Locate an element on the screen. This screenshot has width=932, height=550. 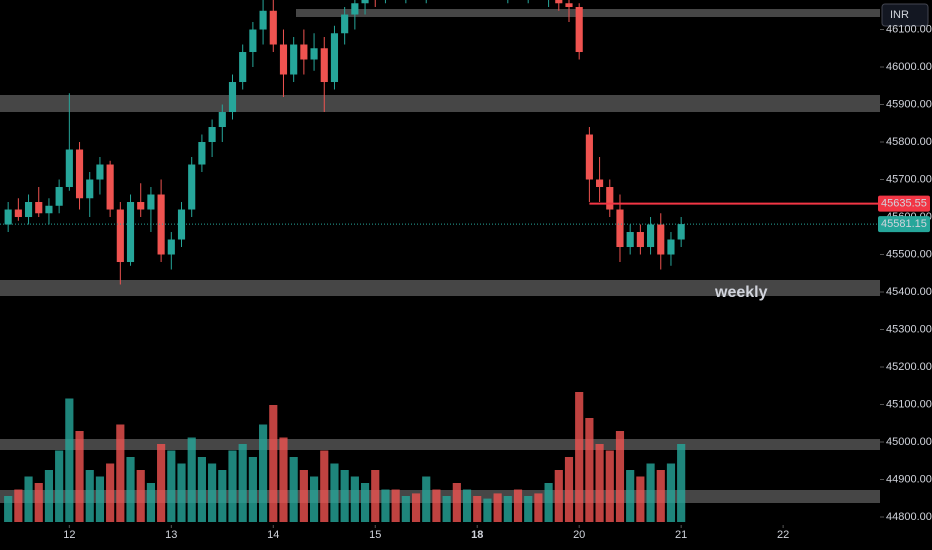
x-tick-label: 21 is located at coordinates (681, 535).